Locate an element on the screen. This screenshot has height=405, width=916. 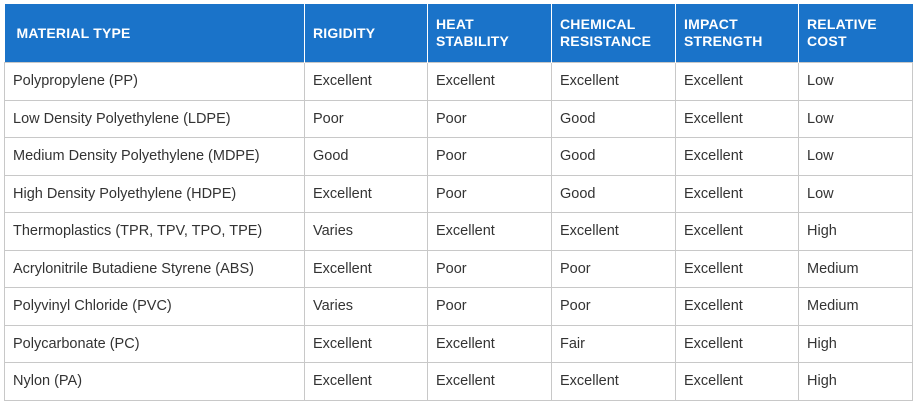
cell-material: Polyvinyl Chloride (PVC) is located at coordinates (154, 306).